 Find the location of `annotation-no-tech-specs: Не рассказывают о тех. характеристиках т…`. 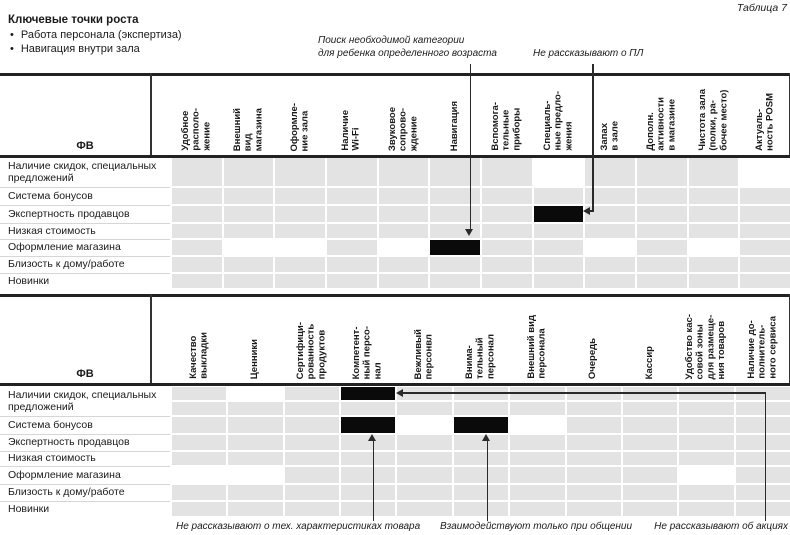

annotation-no-tech-specs: Не рассказывают о тех. характеристиках т… is located at coordinates (298, 526).